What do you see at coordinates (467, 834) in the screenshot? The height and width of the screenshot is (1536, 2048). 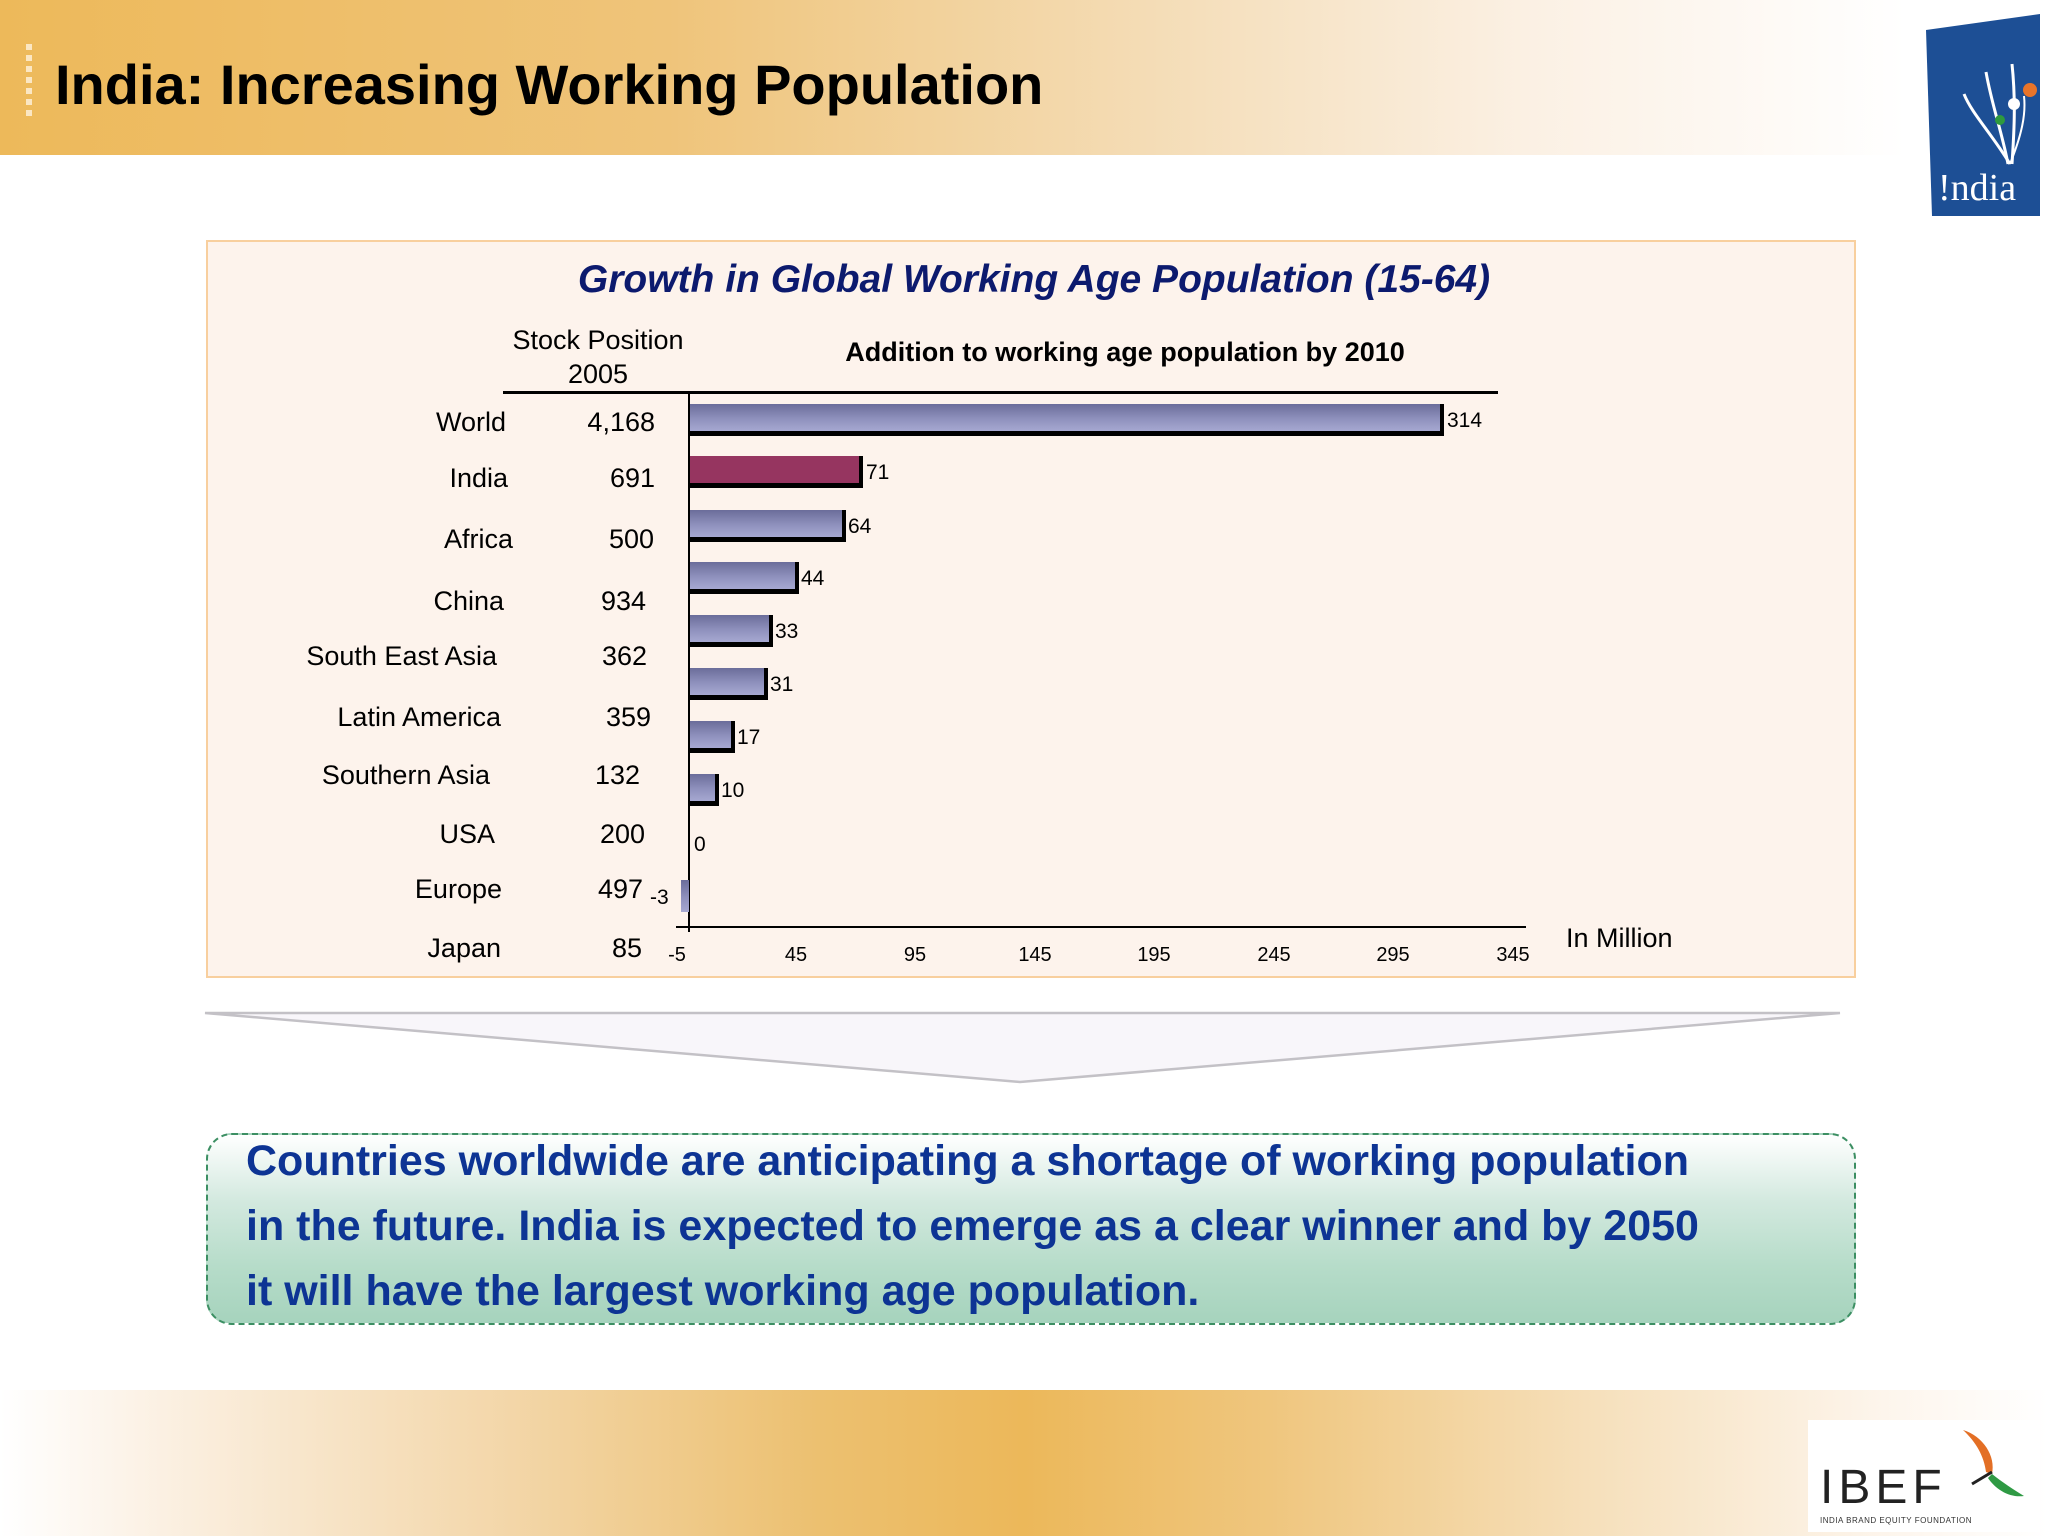 I see `row-label-usa: USA` at bounding box center [467, 834].